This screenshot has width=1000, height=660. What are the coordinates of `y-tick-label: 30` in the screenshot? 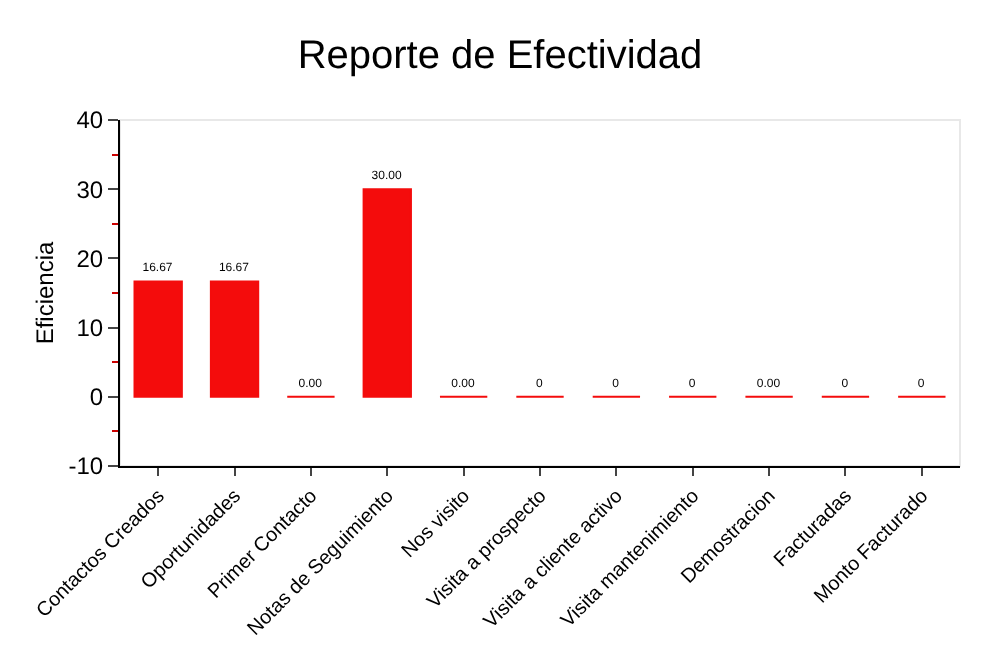 It's located at (90, 189).